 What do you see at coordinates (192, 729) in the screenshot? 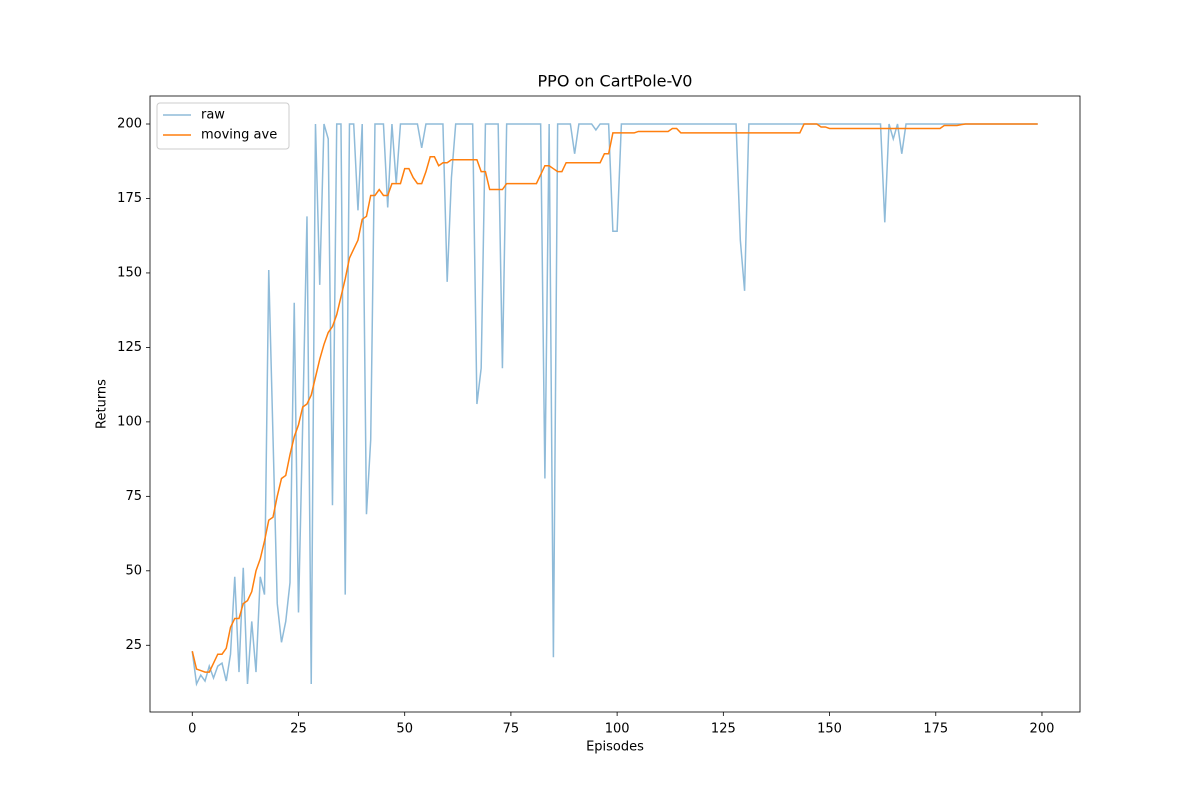
I see `x-tick-label: 0` at bounding box center [192, 729].